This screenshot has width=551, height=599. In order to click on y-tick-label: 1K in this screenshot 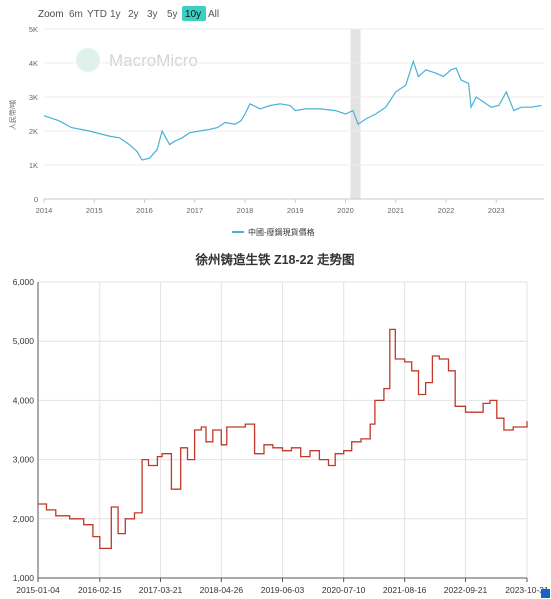, I will do `click(33, 165)`.